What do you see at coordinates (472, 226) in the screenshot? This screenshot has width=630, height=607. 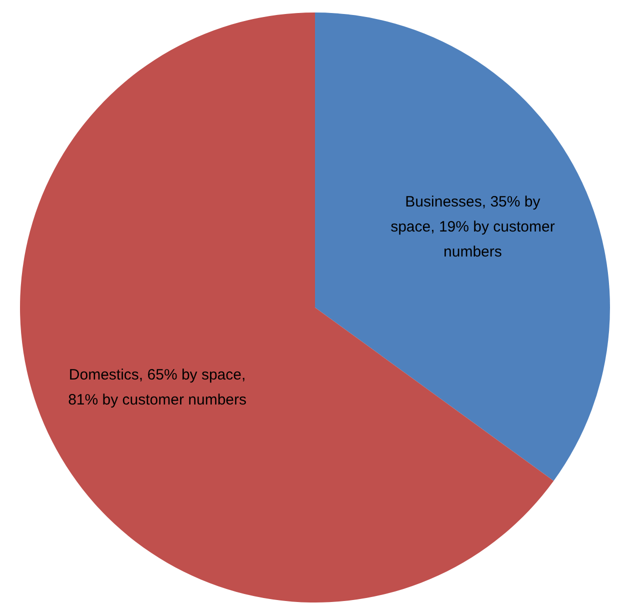 I see `slice-label: Businesses, 35% by space, 19% by customer numbers` at bounding box center [472, 226].